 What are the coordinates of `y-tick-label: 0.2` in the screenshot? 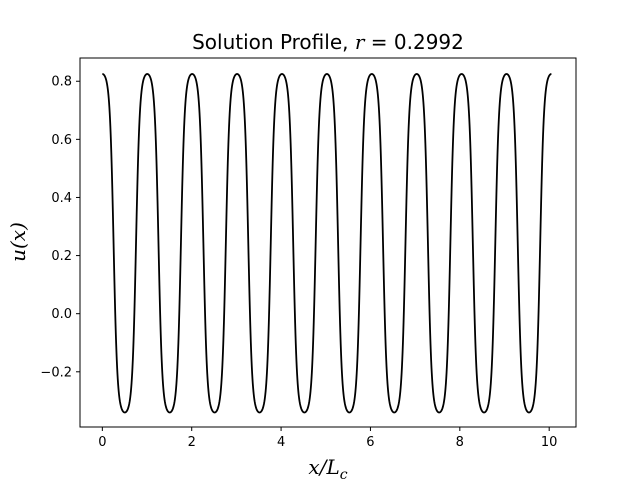 It's located at (61, 256).